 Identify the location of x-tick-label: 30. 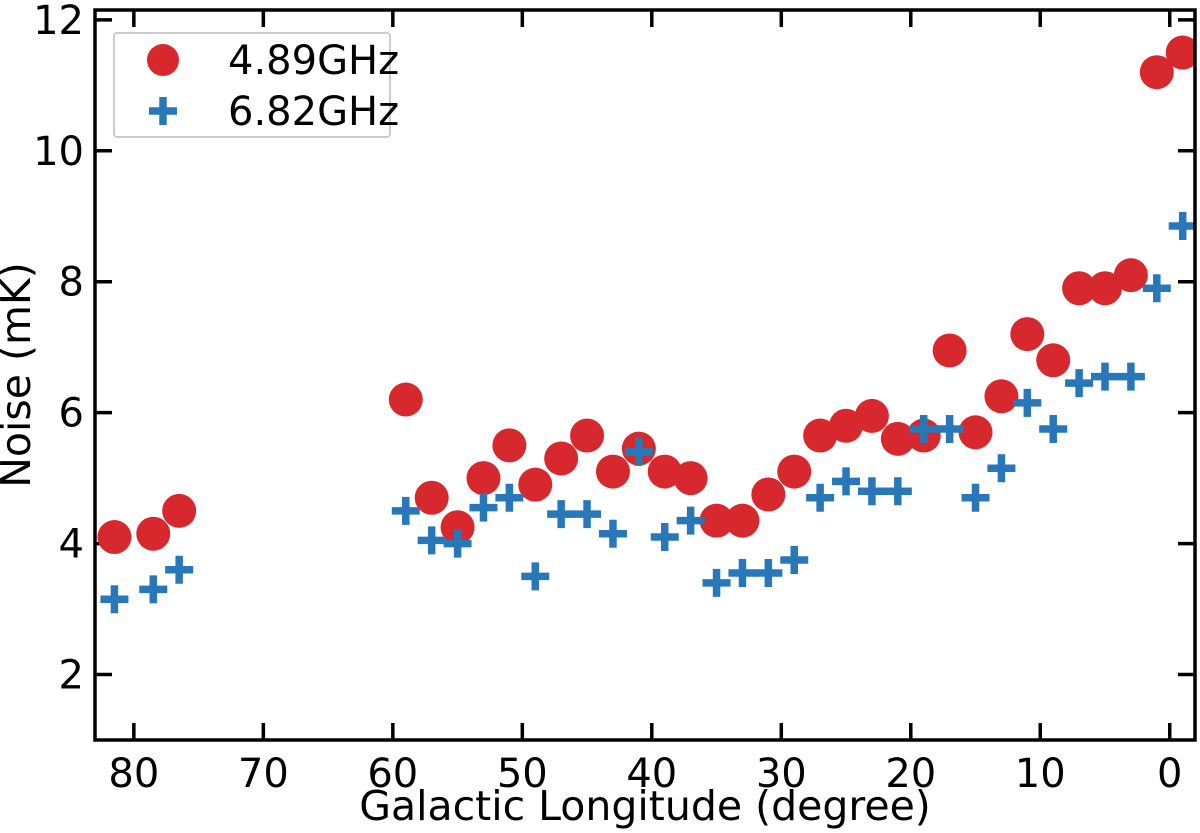
(781, 774).